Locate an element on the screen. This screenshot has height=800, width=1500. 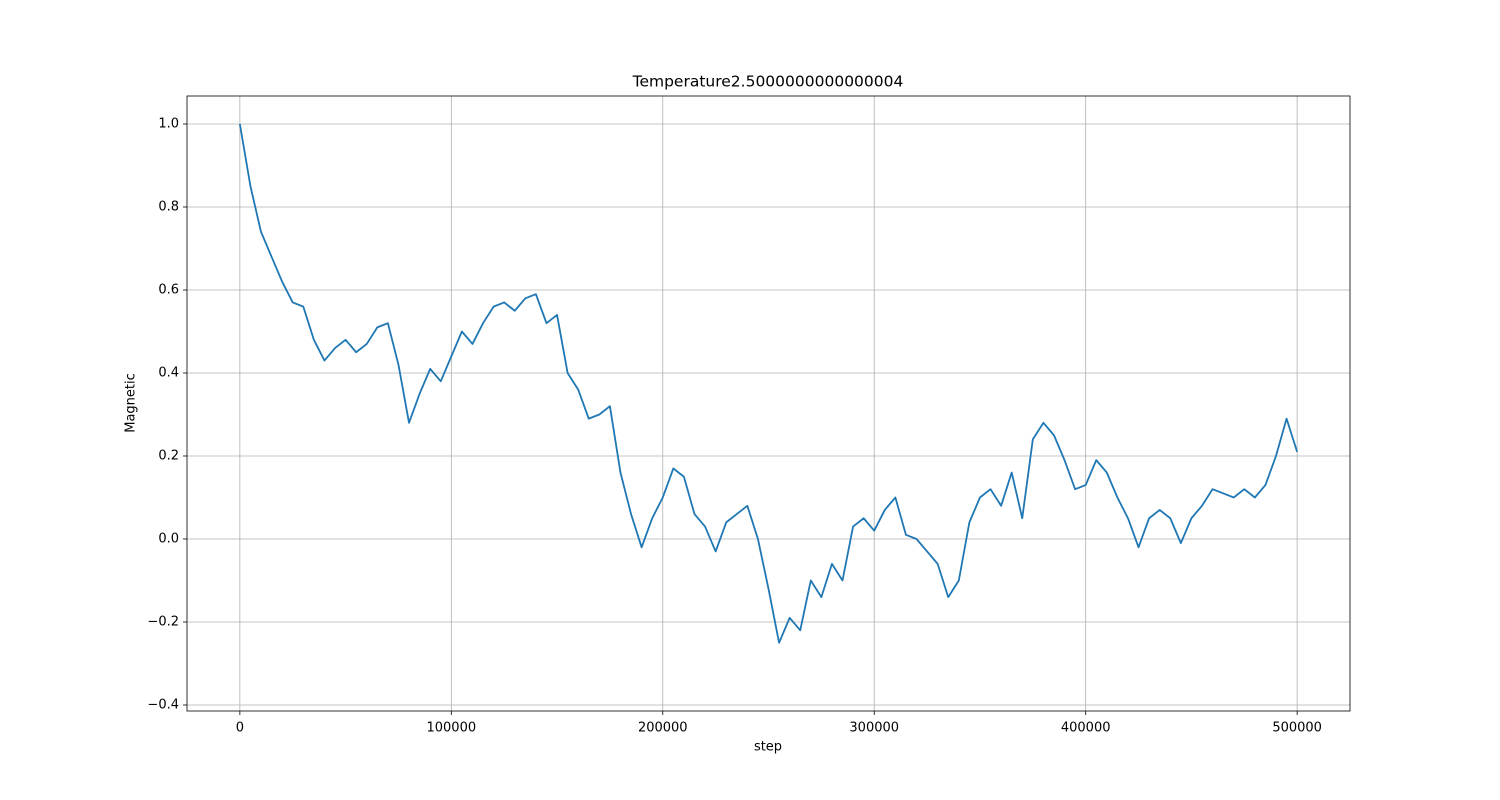
x-tick-label: 100000 is located at coordinates (451, 728).